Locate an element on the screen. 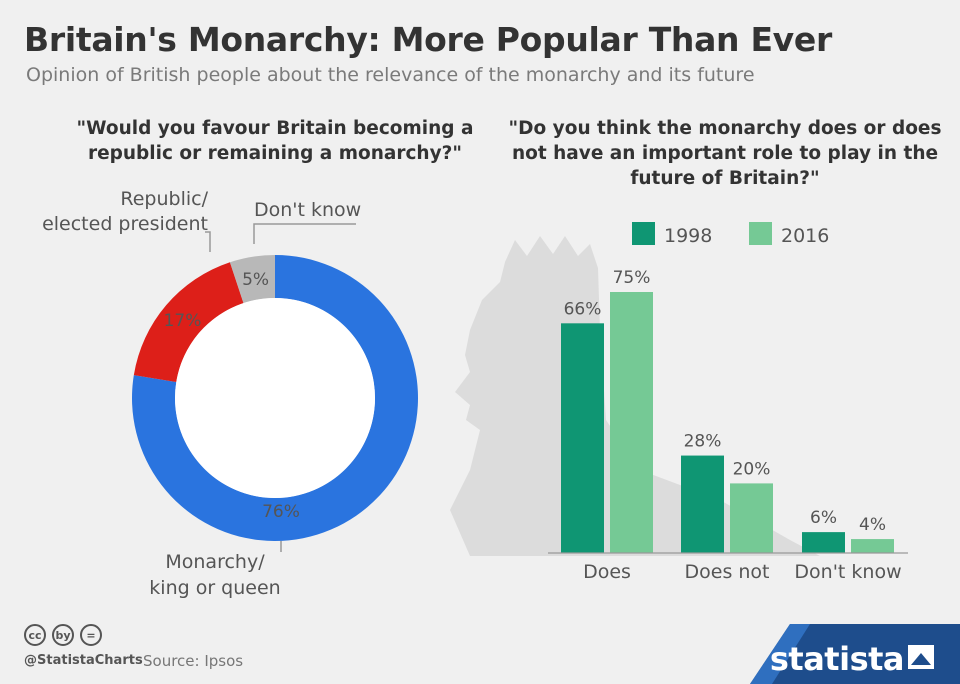 The width and height of the screenshot is (960, 684). legend-swatch-2016 is located at coordinates (760, 233).